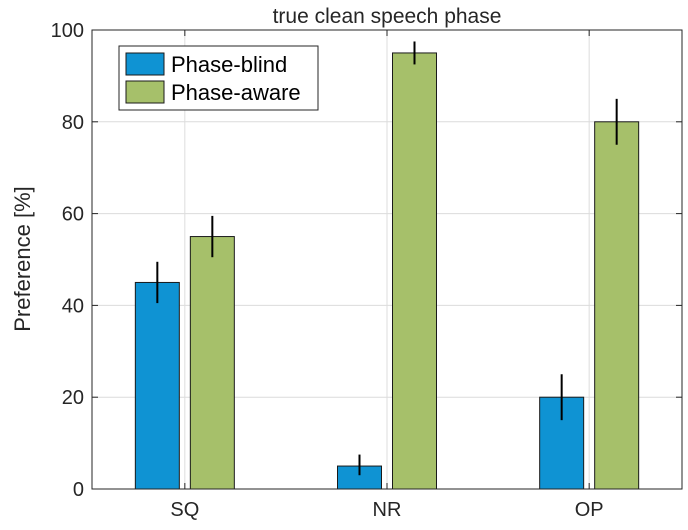 This screenshot has height=530, width=688. I want to click on y-tick-label: 80, so click(73, 123).